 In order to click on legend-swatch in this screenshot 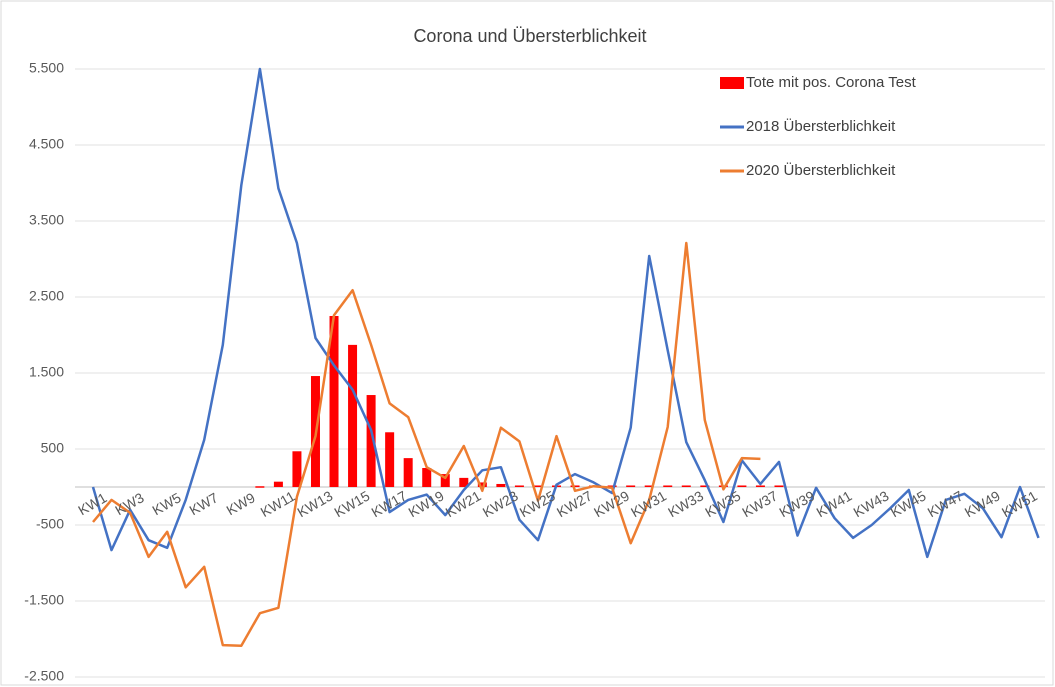, I will do `click(732, 83)`.